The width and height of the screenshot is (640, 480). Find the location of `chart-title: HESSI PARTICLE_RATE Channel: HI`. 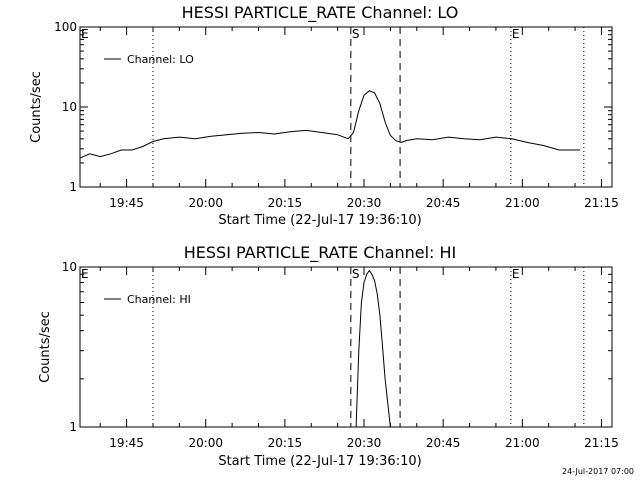

chart-title: HESSI PARTICLE_RATE Channel: HI is located at coordinates (320, 253).